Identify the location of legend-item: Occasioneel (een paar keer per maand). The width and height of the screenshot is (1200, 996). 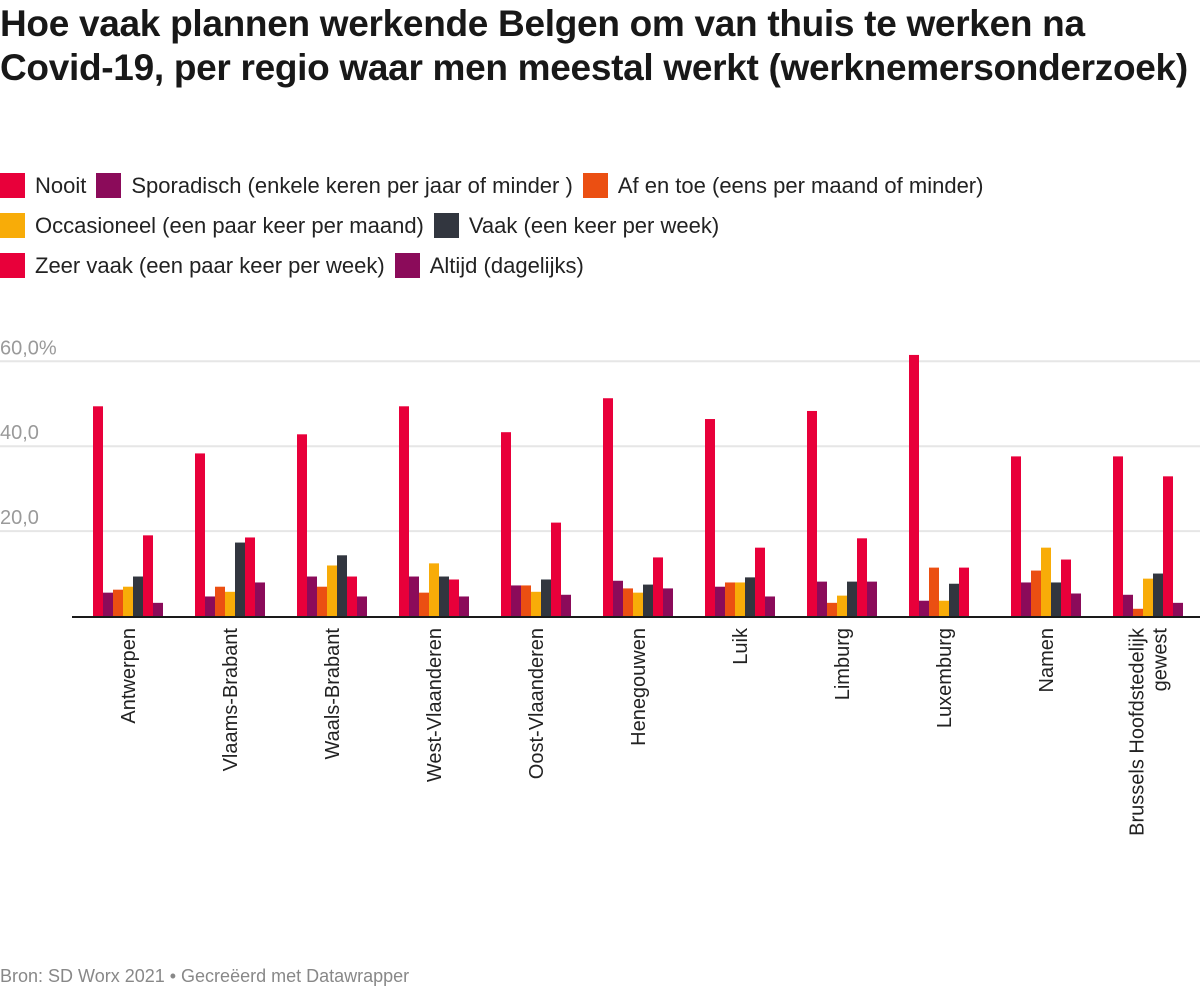
(212, 225).